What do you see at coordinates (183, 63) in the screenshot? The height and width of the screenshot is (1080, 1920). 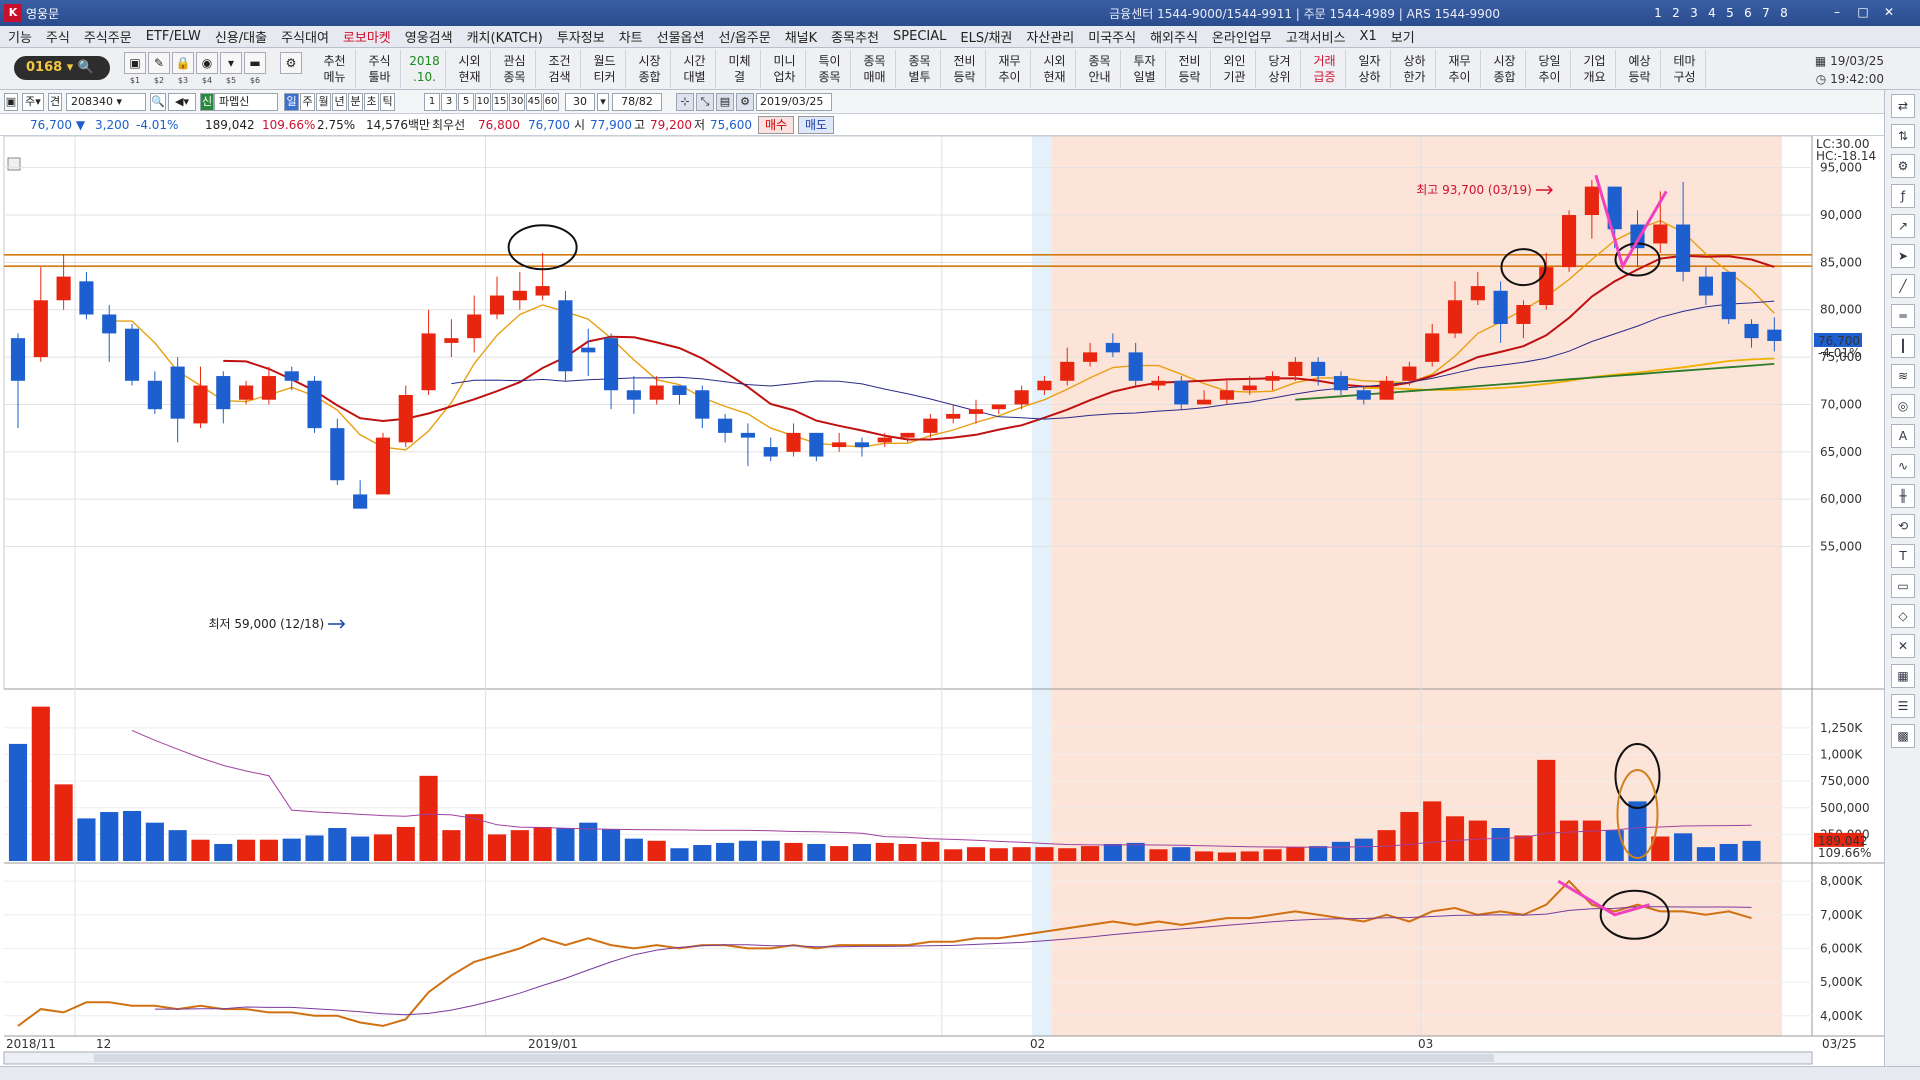 I see `lock-icon: 🔒` at bounding box center [183, 63].